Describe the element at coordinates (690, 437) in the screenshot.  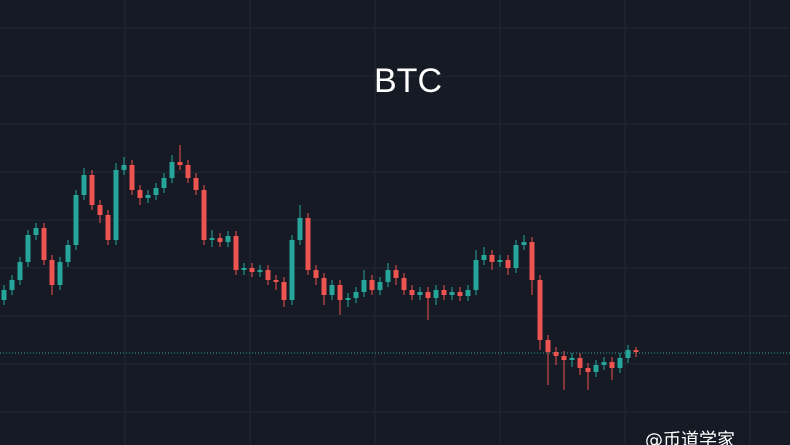
I see `watermark: @币道学家` at that location.